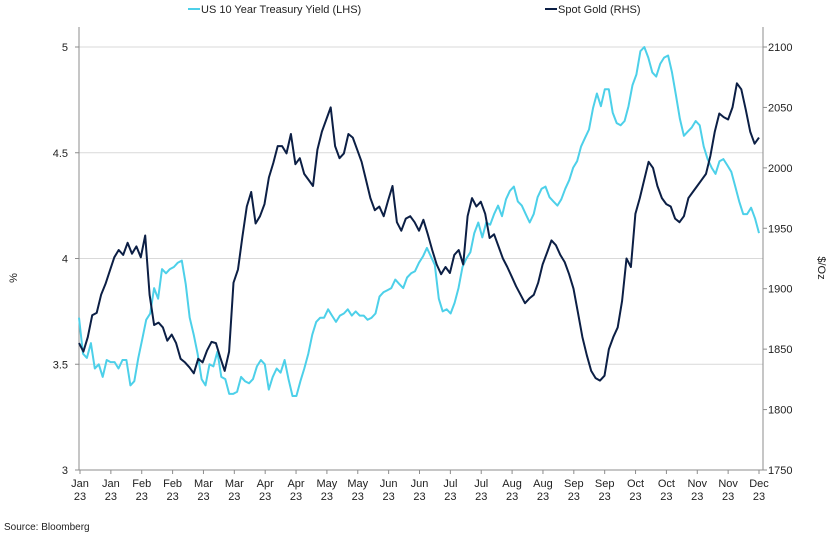 The height and width of the screenshot is (545, 828). What do you see at coordinates (281, 10) in the screenshot?
I see `legend-label-treasury: US 10 Year Treasury Yield (LHS)` at bounding box center [281, 10].